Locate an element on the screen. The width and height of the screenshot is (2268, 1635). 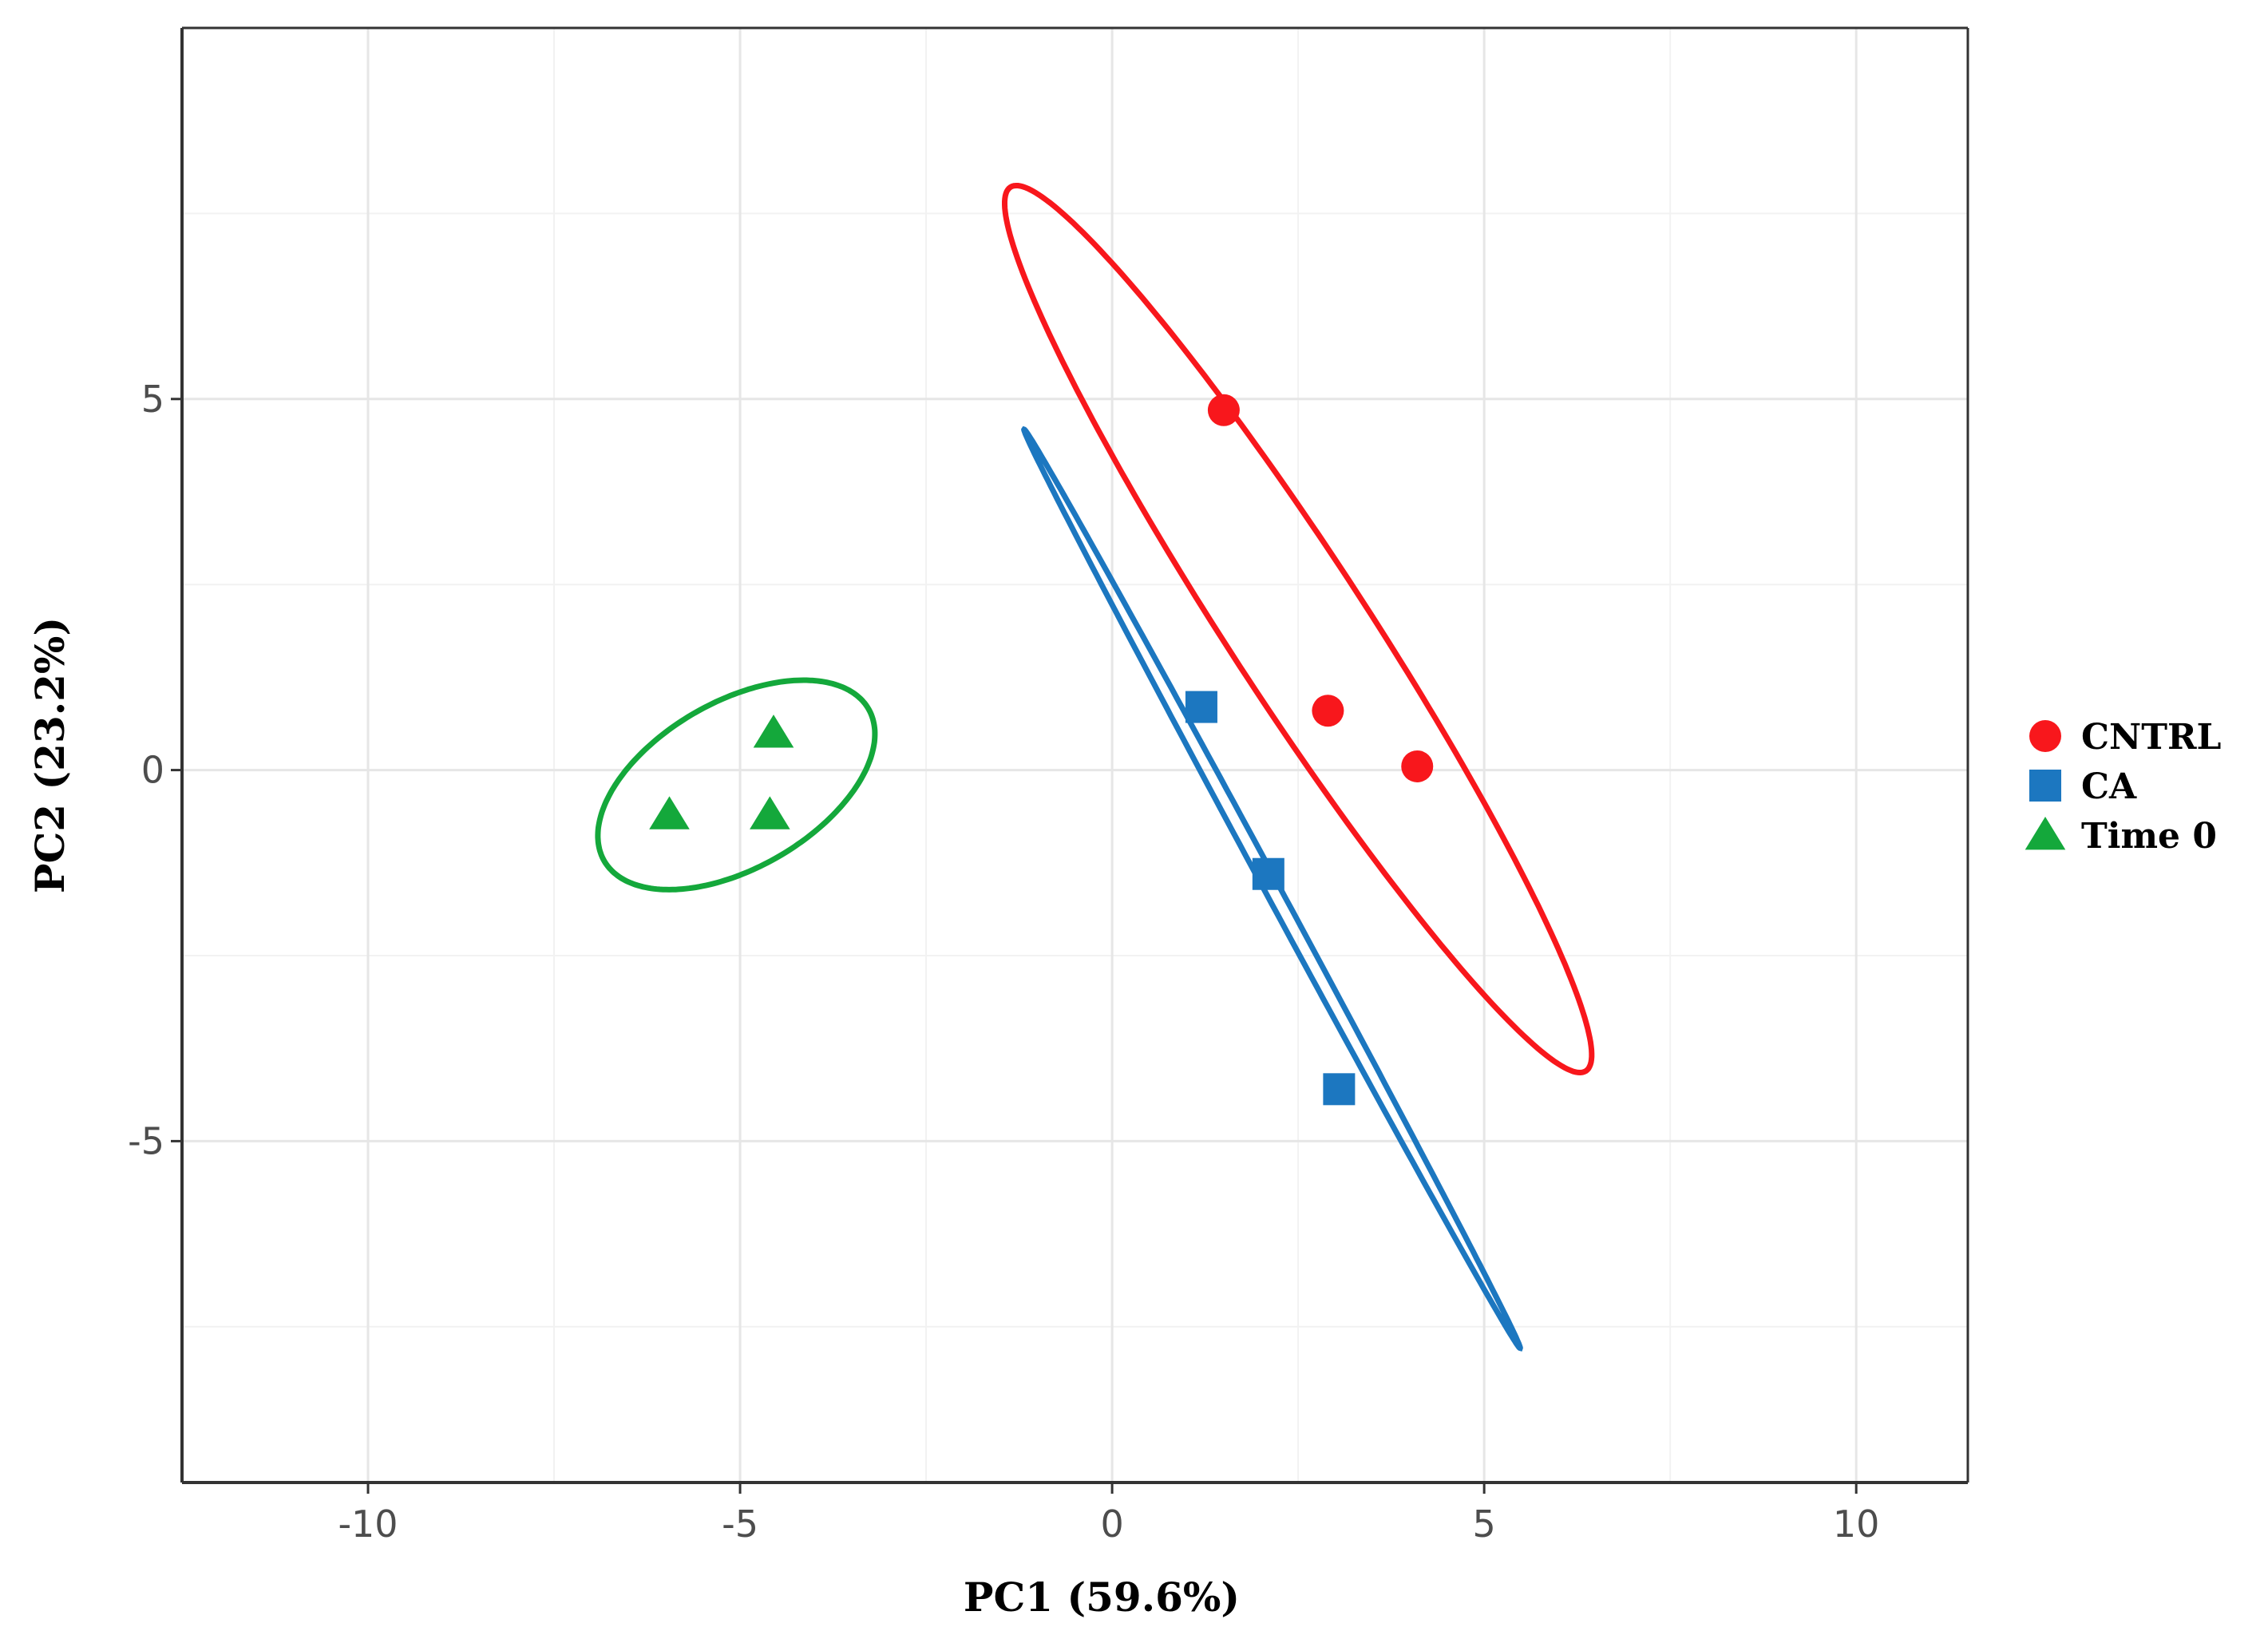
x-tick-label: 10 is located at coordinates (1856, 1524).